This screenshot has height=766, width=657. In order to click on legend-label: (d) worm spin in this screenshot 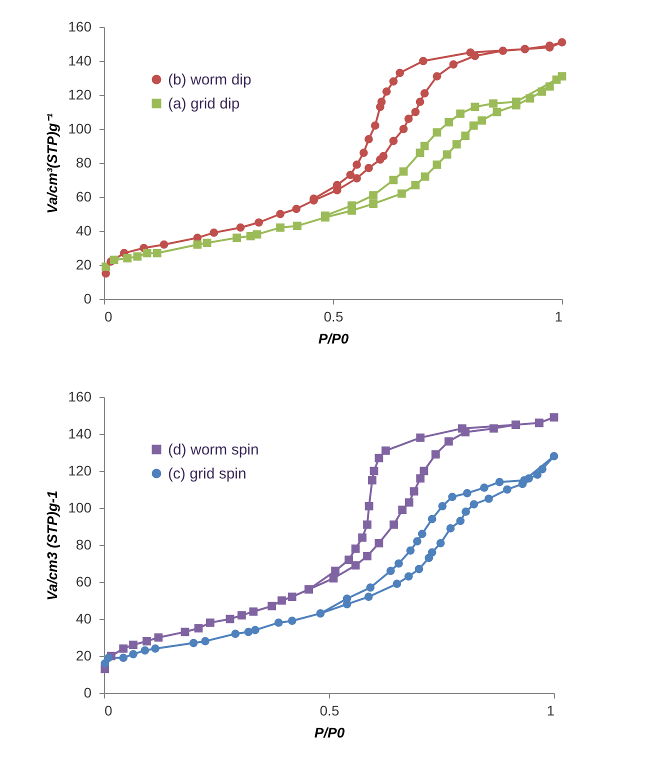, I will do `click(213, 450)`.